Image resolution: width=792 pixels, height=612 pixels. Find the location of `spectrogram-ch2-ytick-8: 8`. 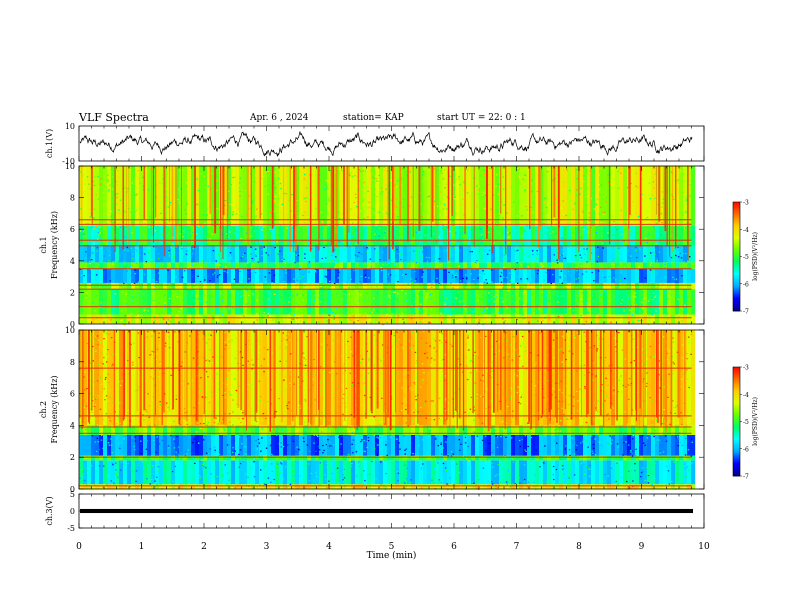

spectrogram-ch2-ytick-8: 8 is located at coordinates (72, 362).